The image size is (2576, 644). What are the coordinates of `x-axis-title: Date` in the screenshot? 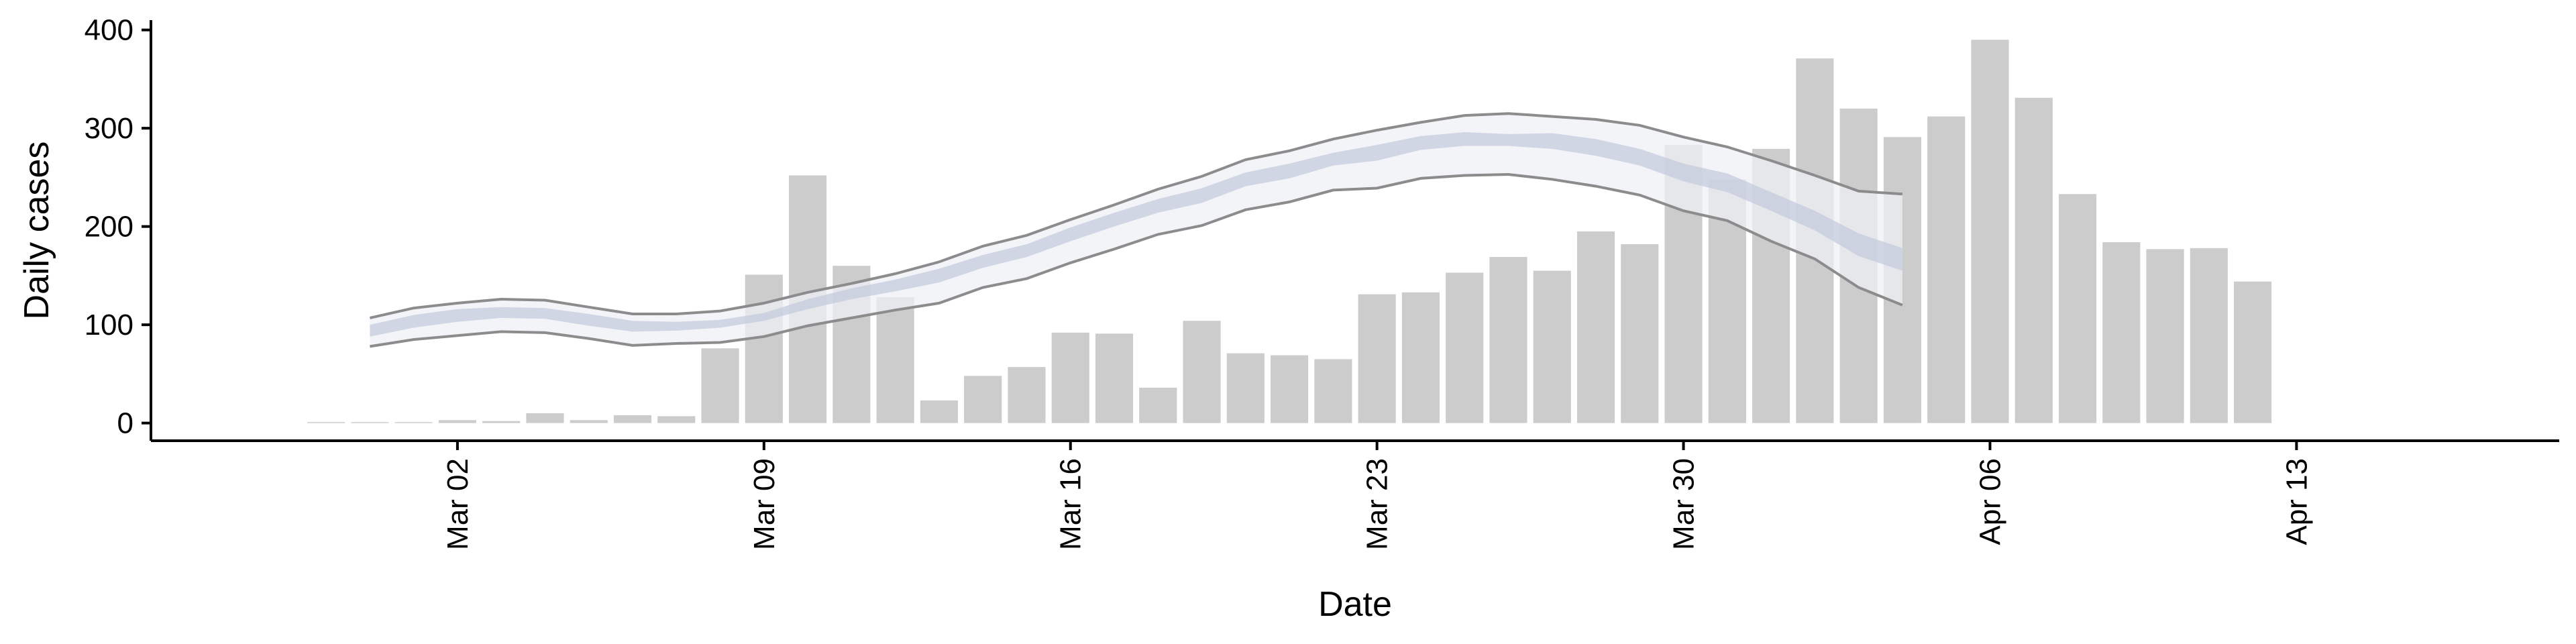 It's located at (1355, 604).